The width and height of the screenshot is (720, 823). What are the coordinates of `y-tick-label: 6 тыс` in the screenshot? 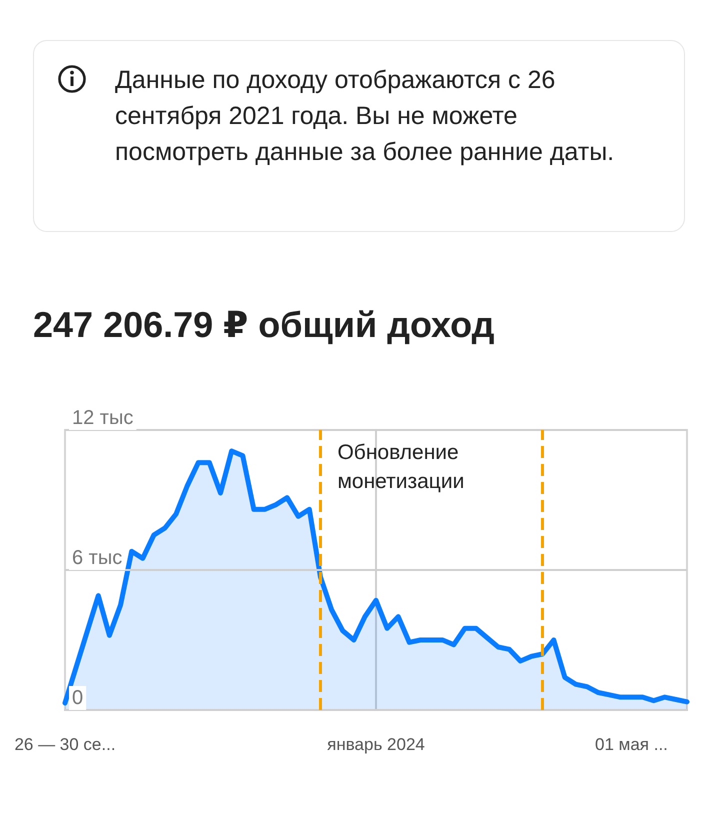 It's located at (97, 558).